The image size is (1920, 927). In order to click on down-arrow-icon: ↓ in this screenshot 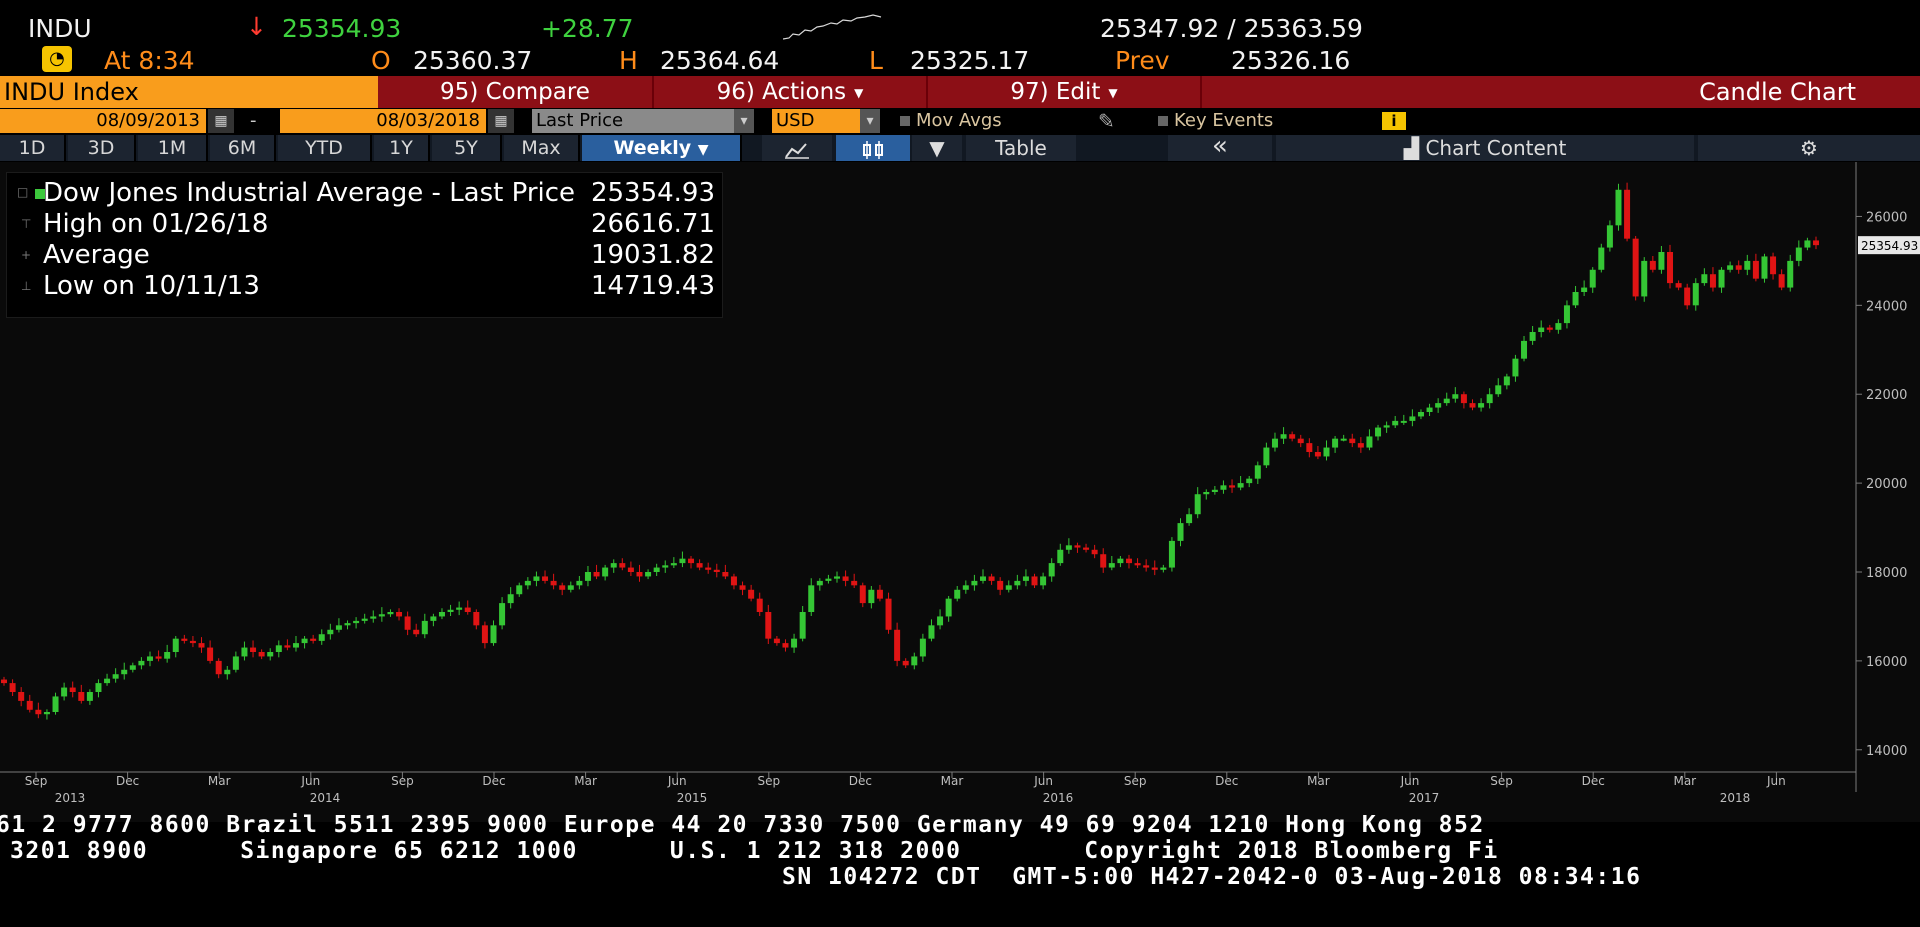, I will do `click(256, 26)`.